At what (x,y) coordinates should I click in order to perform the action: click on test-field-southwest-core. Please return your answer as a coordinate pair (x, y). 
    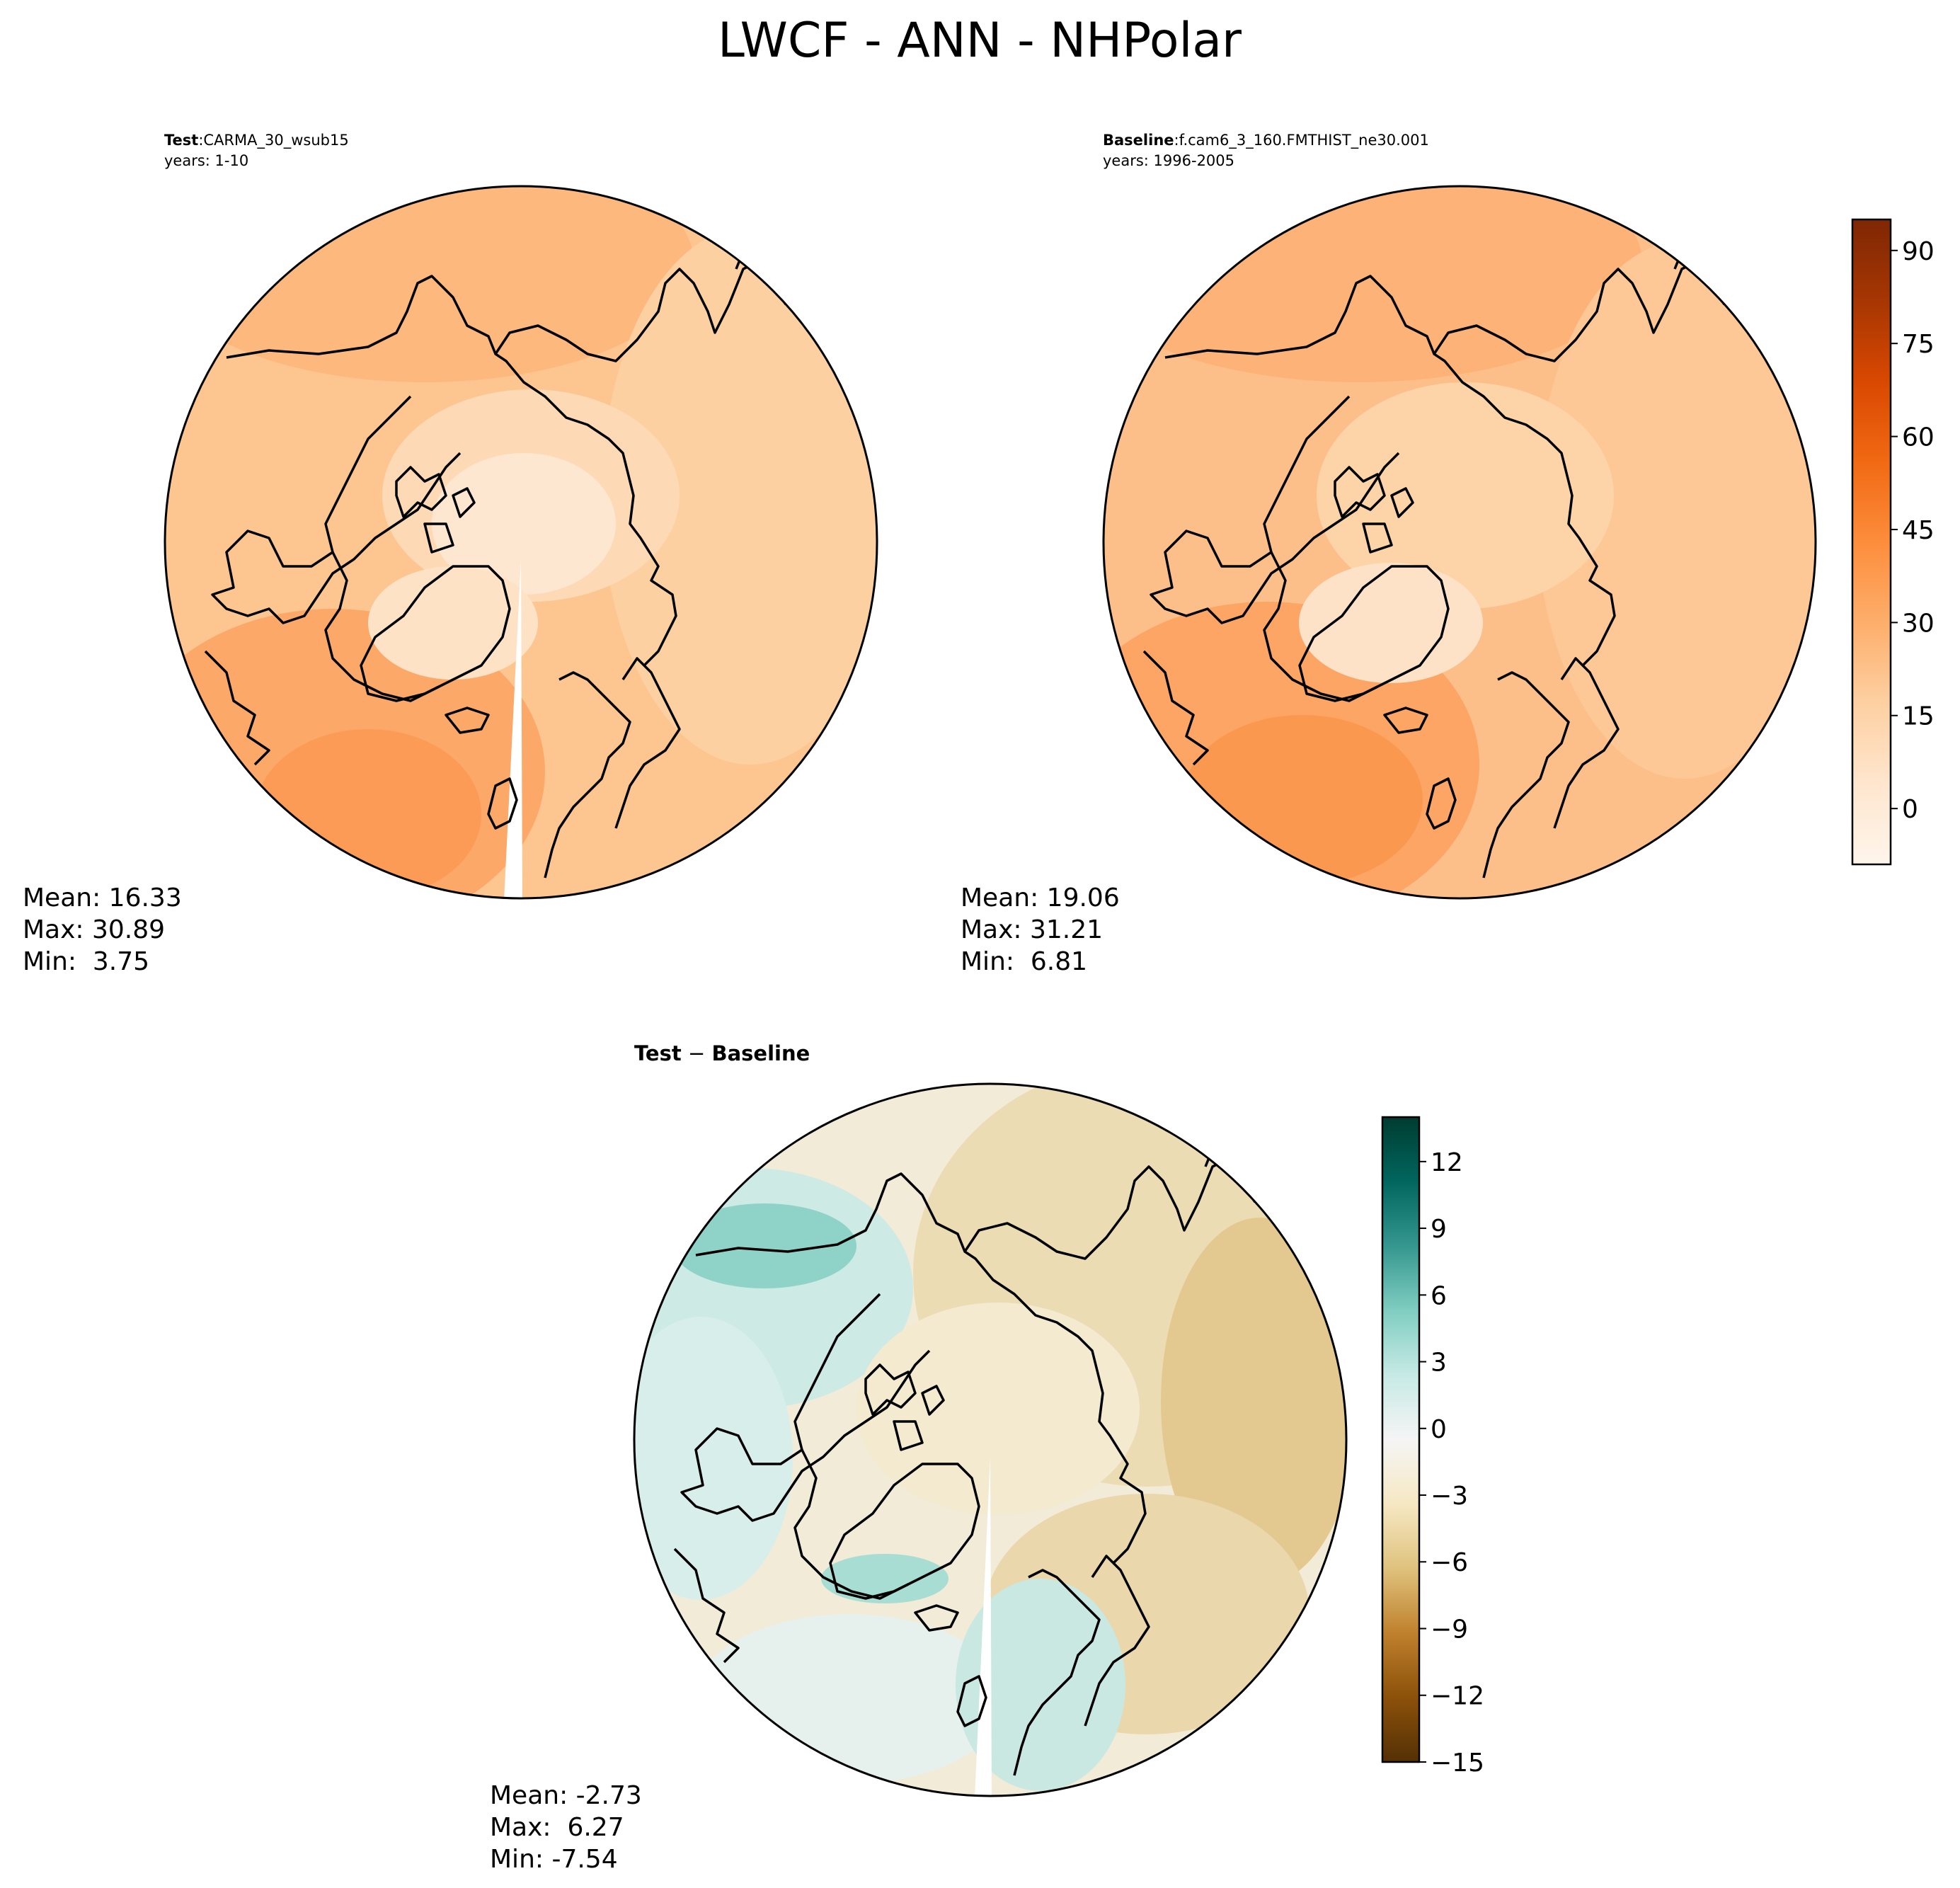
    Looking at the image, I should click on (368, 813).